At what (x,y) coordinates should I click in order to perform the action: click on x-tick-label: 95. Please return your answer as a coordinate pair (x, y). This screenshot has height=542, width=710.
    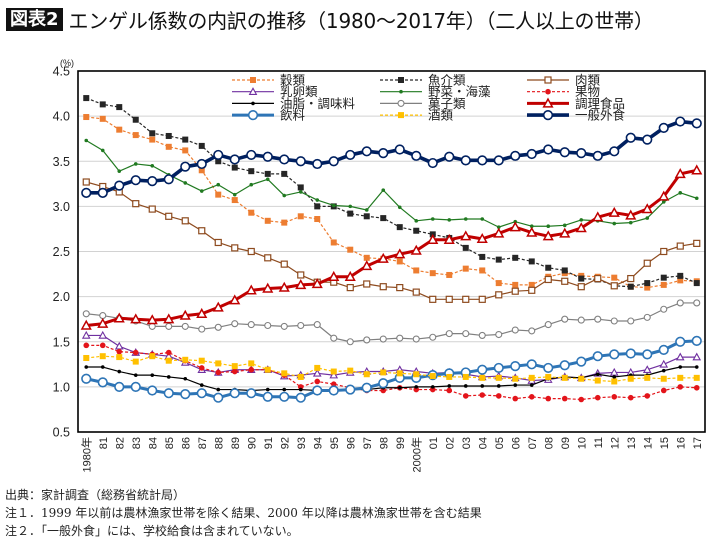
    Looking at the image, I should click on (335, 443).